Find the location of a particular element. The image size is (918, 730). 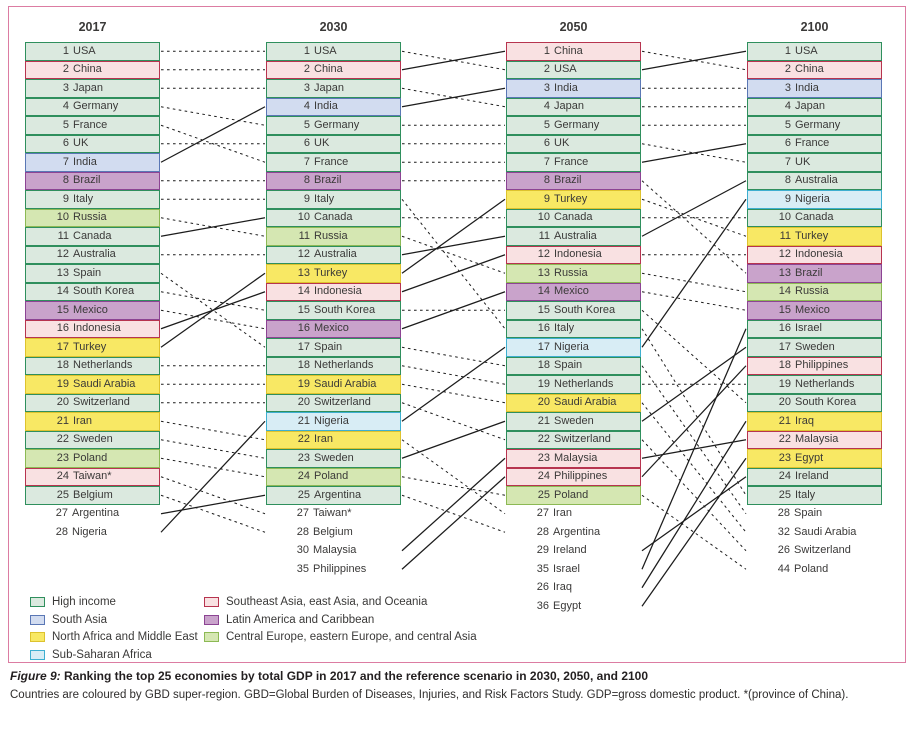

rank-box-2050-mexico: 14 Mexico is located at coordinates (573, 291).